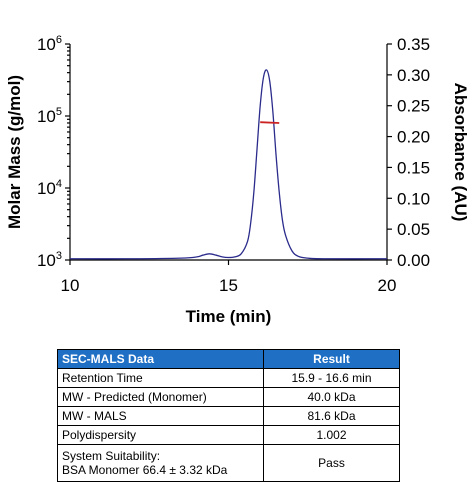  I want to click on y-right-tick-label: 0.15, so click(413, 167).